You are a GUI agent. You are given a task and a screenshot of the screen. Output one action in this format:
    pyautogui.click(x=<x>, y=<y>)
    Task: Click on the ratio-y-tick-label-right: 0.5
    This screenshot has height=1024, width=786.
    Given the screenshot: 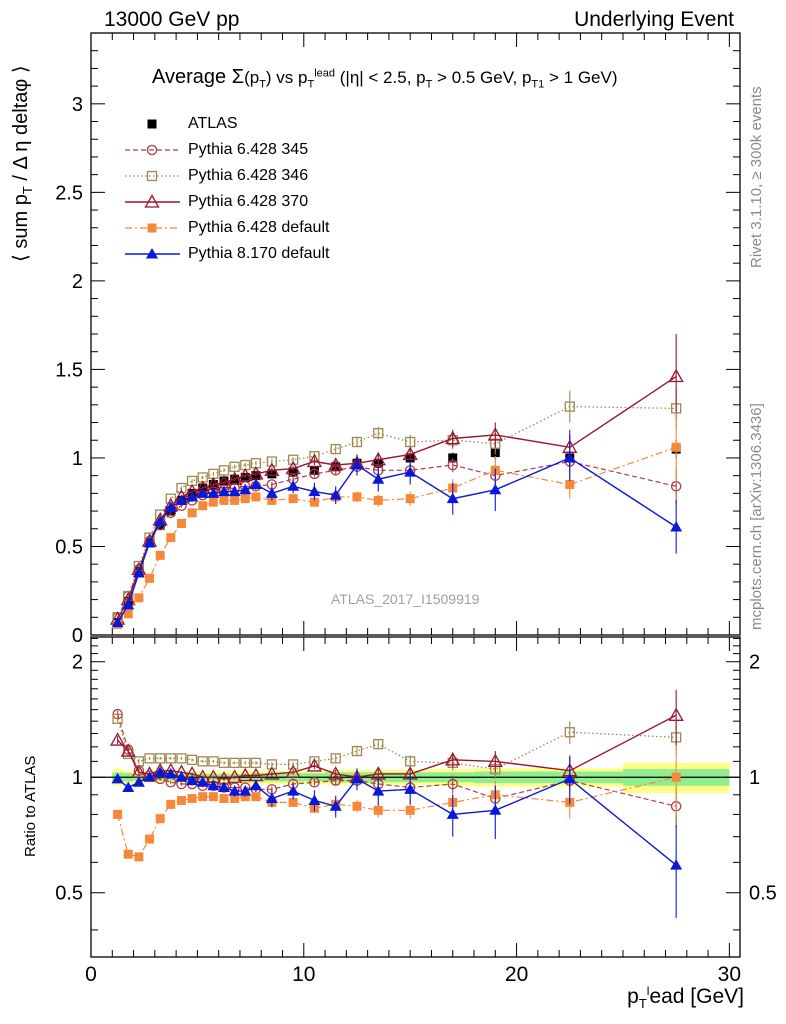 What is the action you would take?
    pyautogui.click(x=763, y=894)
    